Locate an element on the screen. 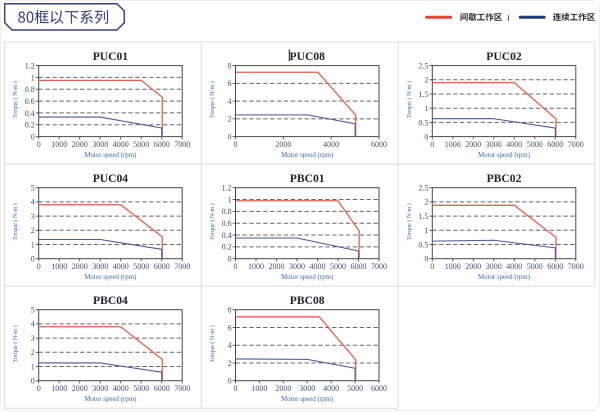 The width and height of the screenshot is (600, 413). svg-text: PBC04 is located at coordinates (110, 300).